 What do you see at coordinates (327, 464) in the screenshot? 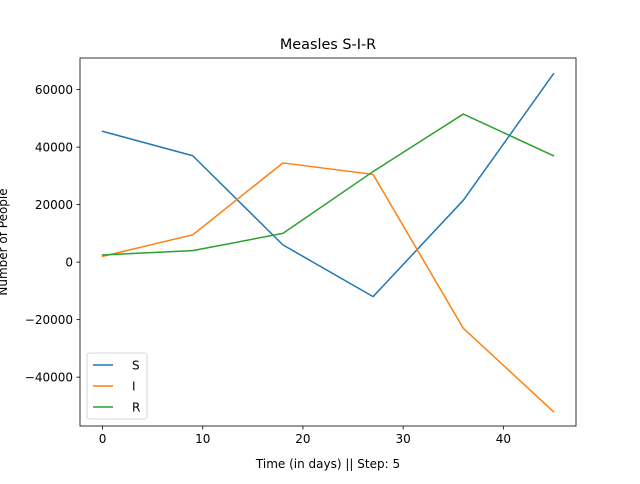
I see `x-axis-label: Time (in days) || Step: 5` at bounding box center [327, 464].